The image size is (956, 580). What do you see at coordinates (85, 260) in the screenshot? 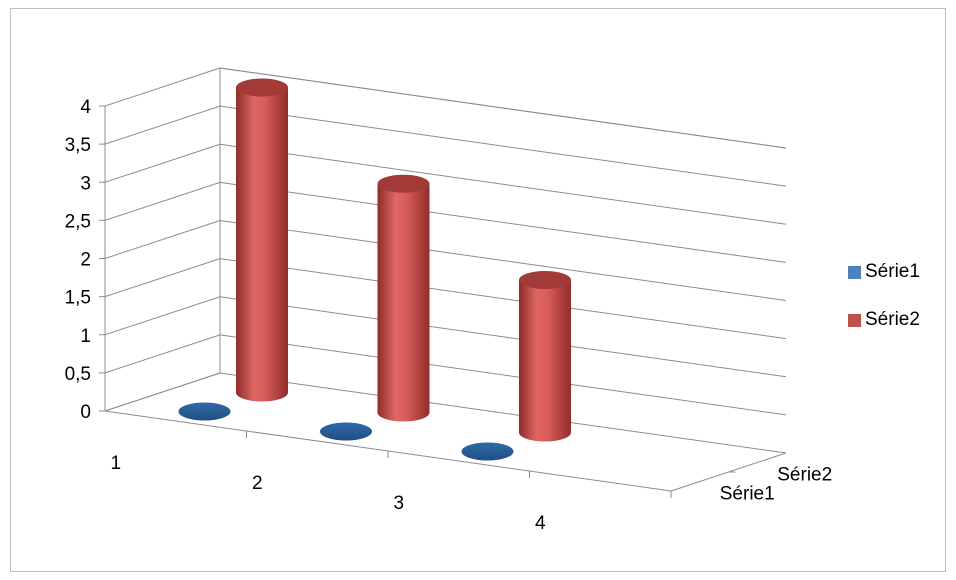
I see `y-tick-label: 2` at bounding box center [85, 260].